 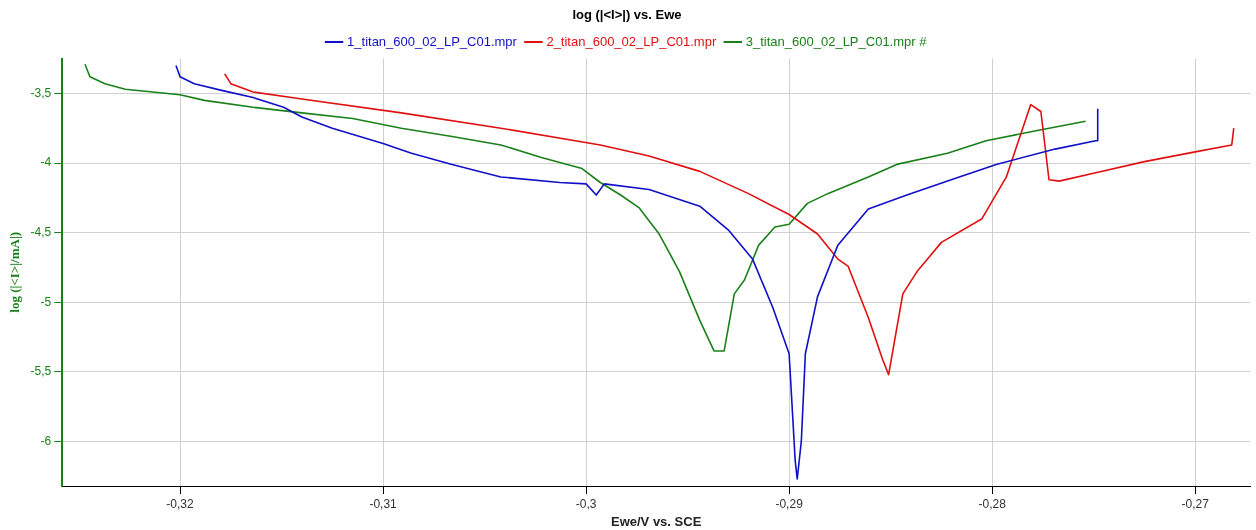 What do you see at coordinates (1195, 503) in the screenshot?
I see `x-tick-label: -0,27` at bounding box center [1195, 503].